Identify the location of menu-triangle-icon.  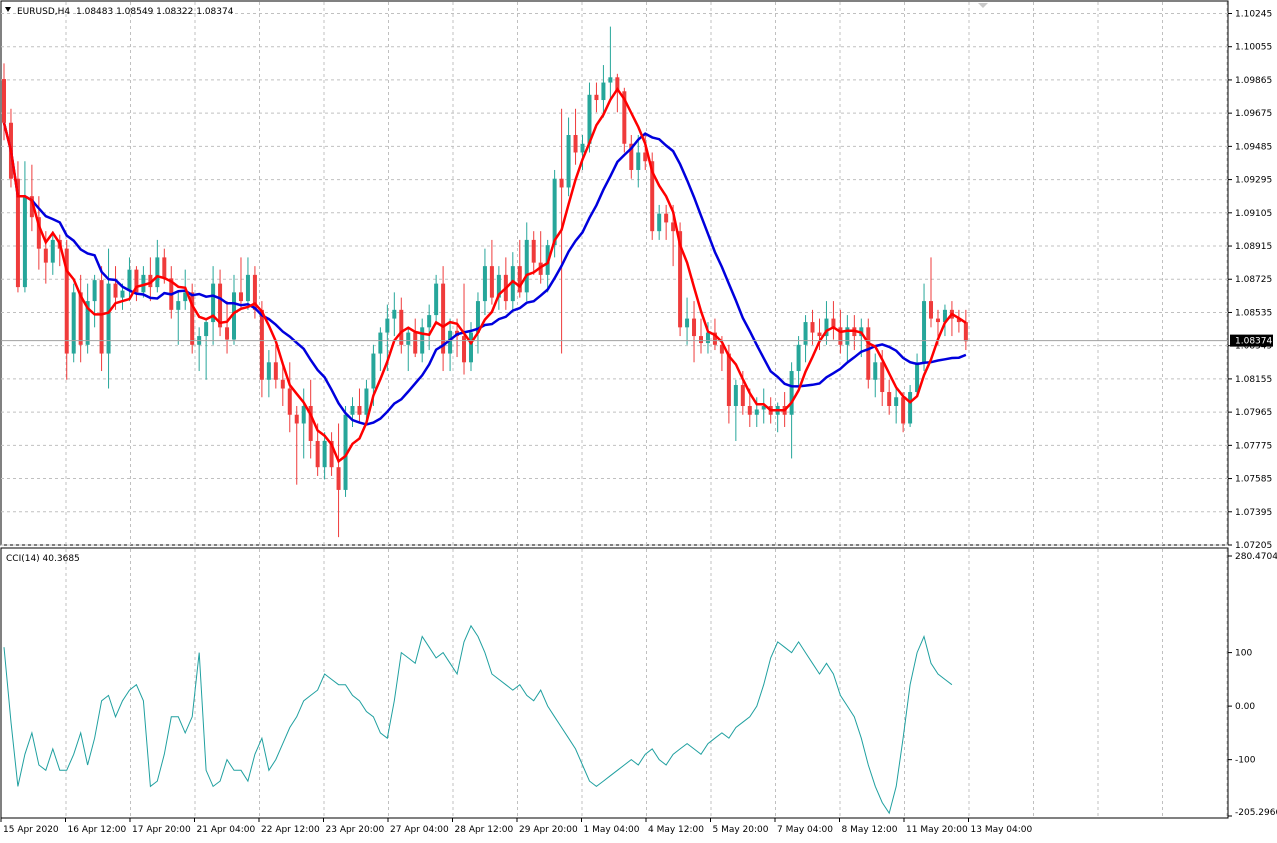
(8, 9).